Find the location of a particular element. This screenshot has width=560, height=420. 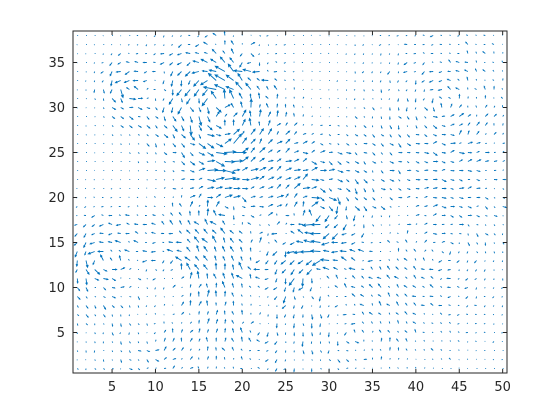

x-tick-label: 45 is located at coordinates (459, 387).